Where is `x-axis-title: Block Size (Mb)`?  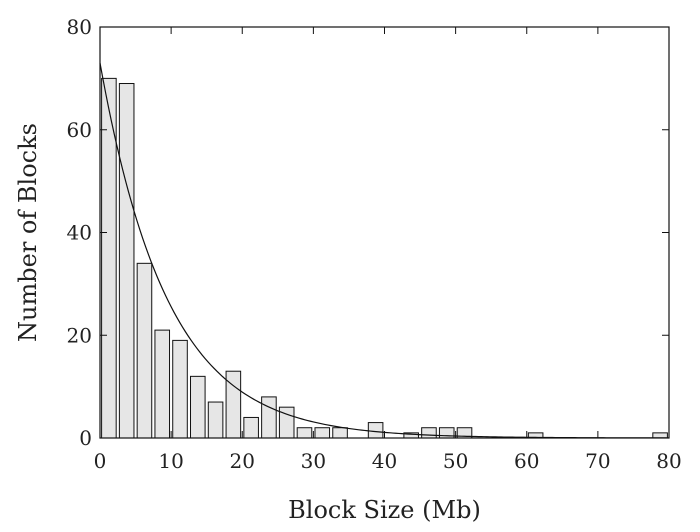
x-axis-title: Block Size (Mb) is located at coordinates (384, 510).